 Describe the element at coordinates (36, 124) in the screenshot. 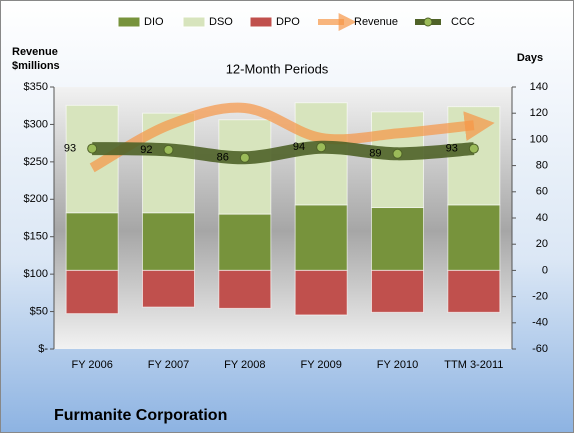

I see `y-tick-label: $300` at that location.